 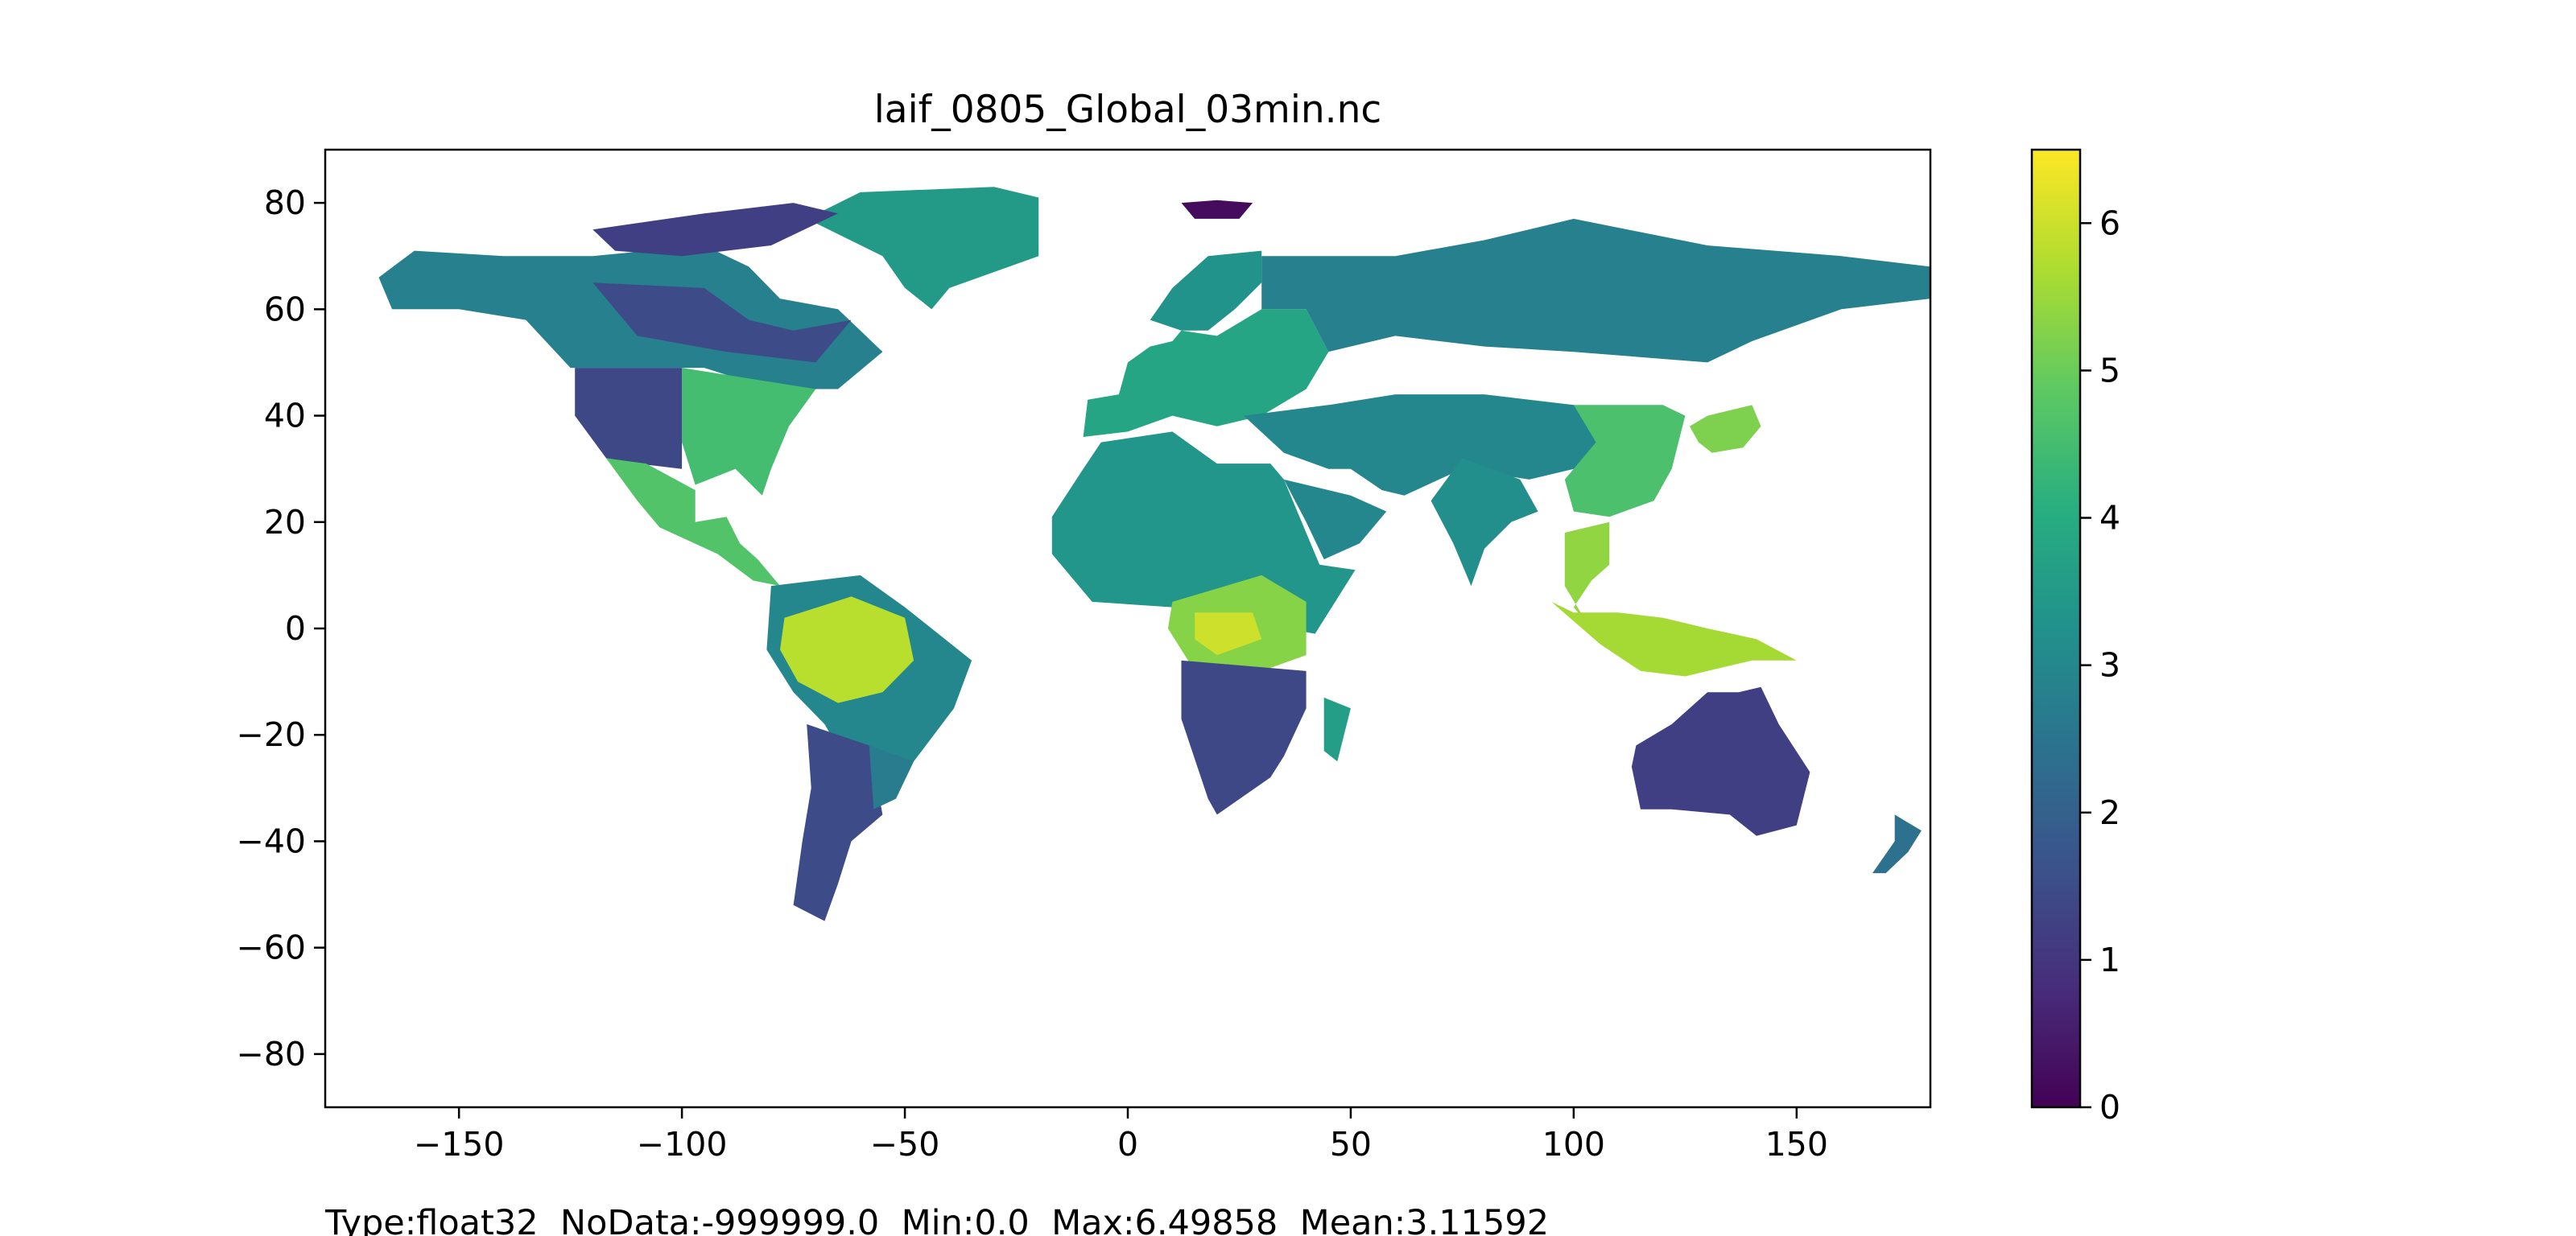 What do you see at coordinates (838, 822) in the screenshot?
I see `region-south-america-south` at bounding box center [838, 822].